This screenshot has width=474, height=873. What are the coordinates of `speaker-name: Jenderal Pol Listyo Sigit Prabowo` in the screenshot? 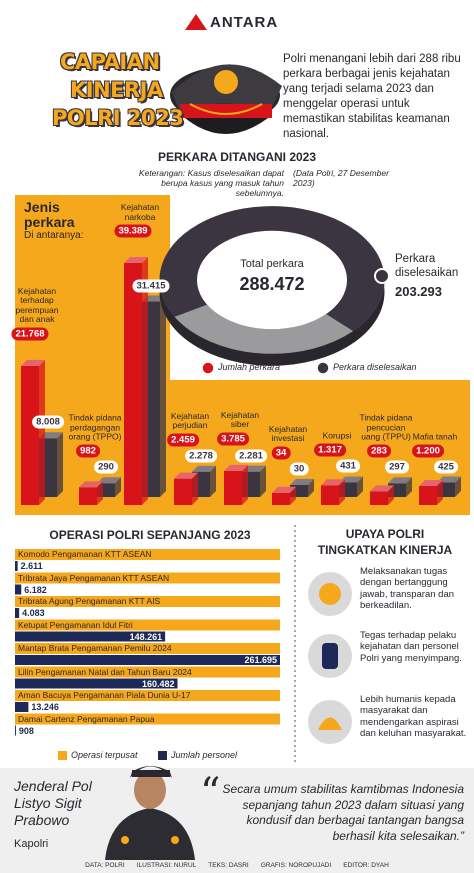 It's located at (53, 803).